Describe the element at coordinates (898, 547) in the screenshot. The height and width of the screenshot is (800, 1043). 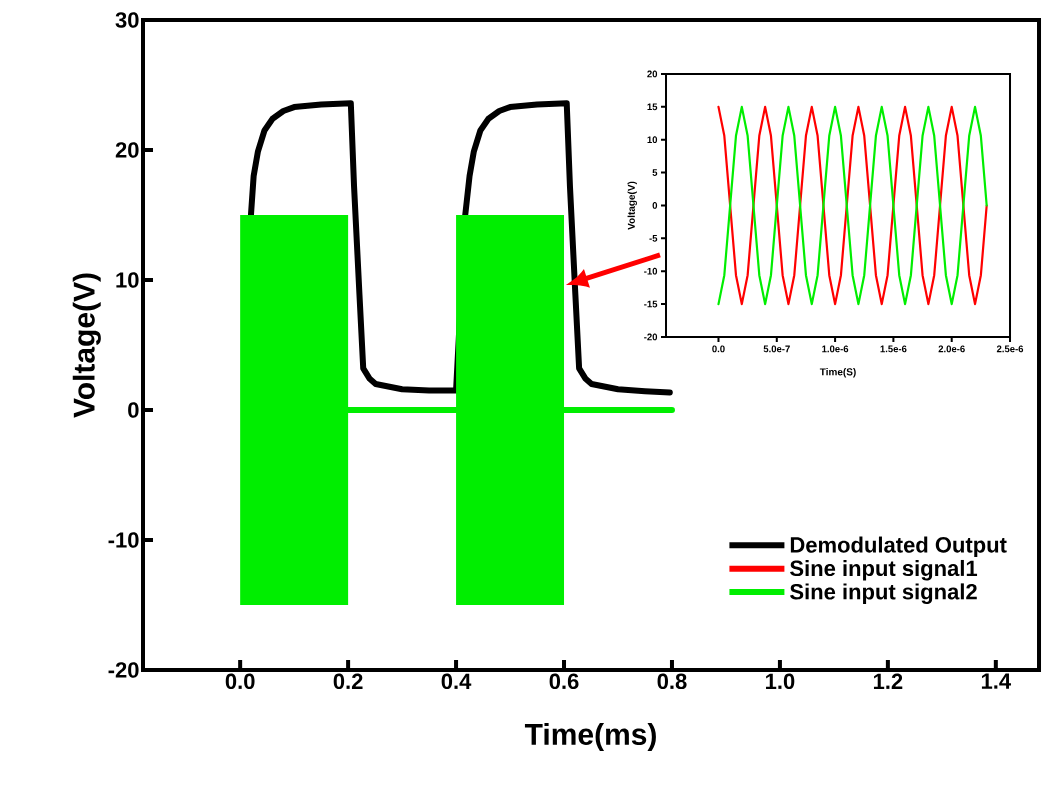
I see `legend-label: Demodulated Output` at that location.